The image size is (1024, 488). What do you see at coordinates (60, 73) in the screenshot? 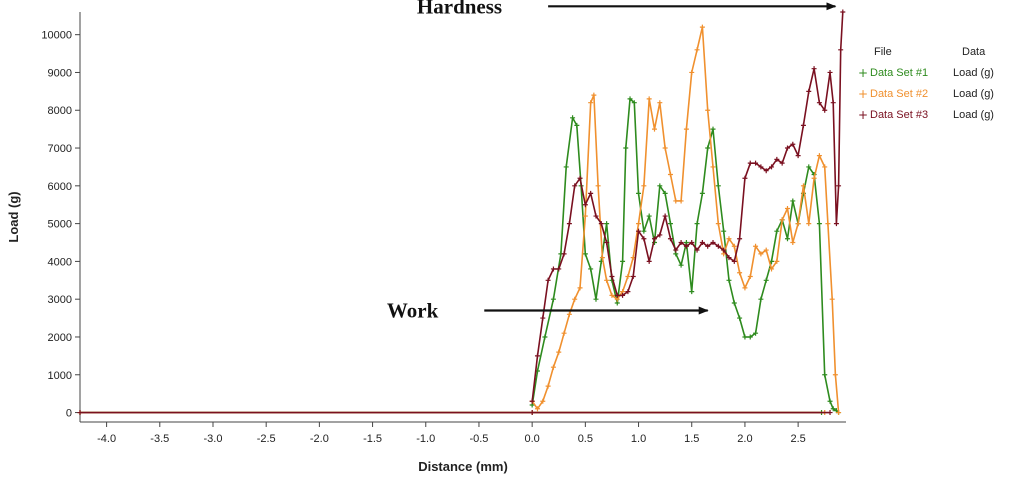
I see `y-tick-label: 9000` at bounding box center [60, 73].